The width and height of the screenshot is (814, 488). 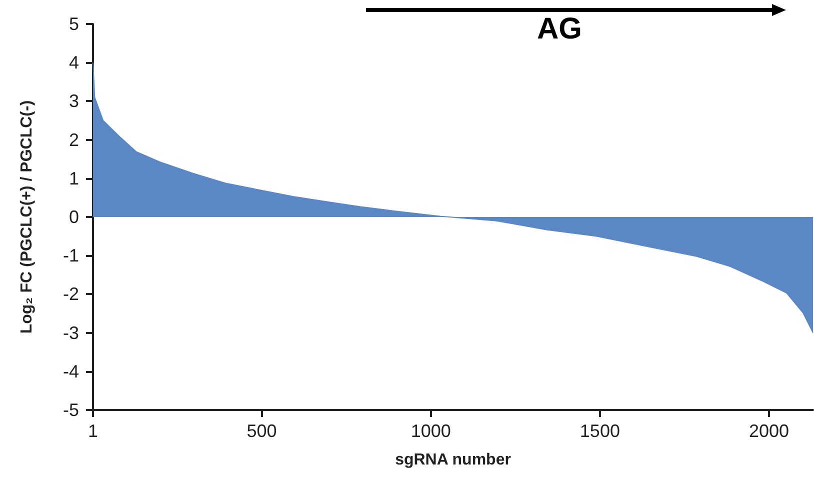 I want to click on x-tick-label: 1000, so click(x=430, y=431).